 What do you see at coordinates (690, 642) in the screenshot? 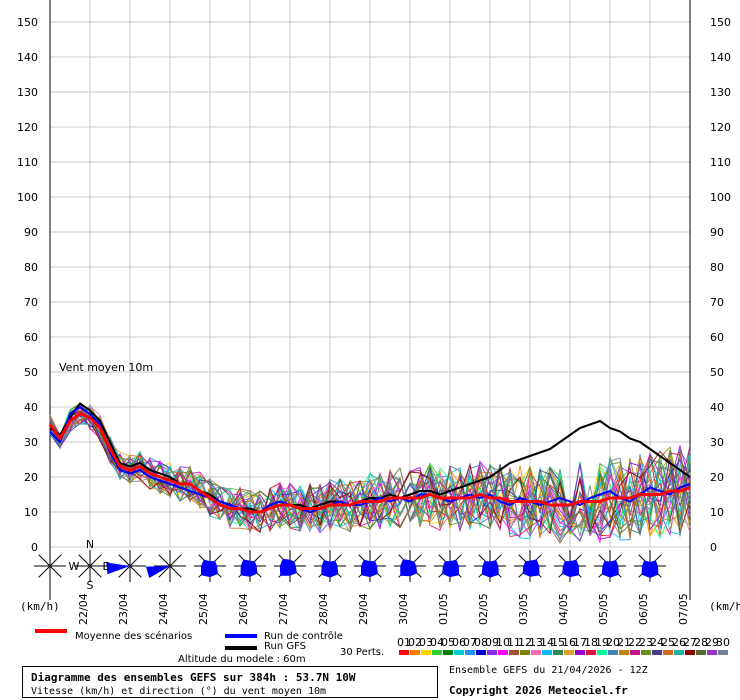
I see `perturbation-number: 27` at bounding box center [690, 642].